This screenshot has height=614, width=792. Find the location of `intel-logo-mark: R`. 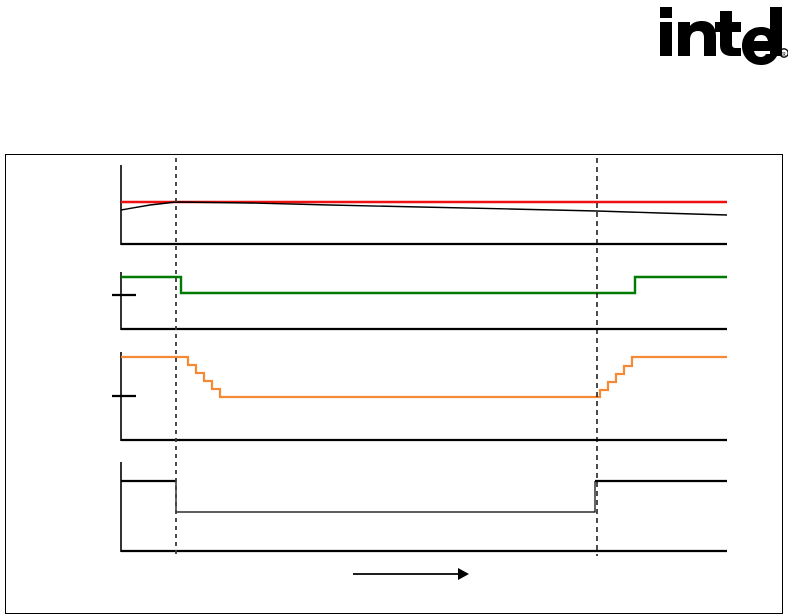

intel-logo-mark: R is located at coordinates (724, 36).